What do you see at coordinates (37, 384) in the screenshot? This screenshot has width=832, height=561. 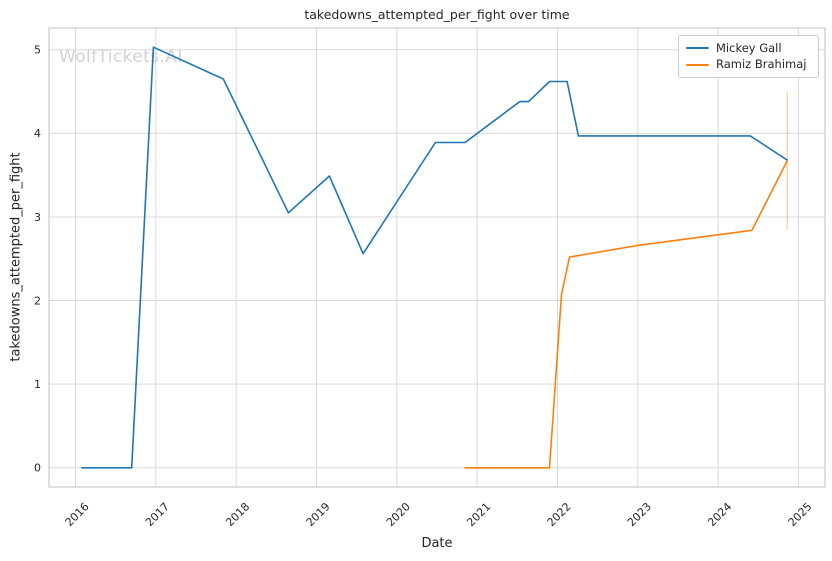 I see `y-tick-label: 1` at bounding box center [37, 384].